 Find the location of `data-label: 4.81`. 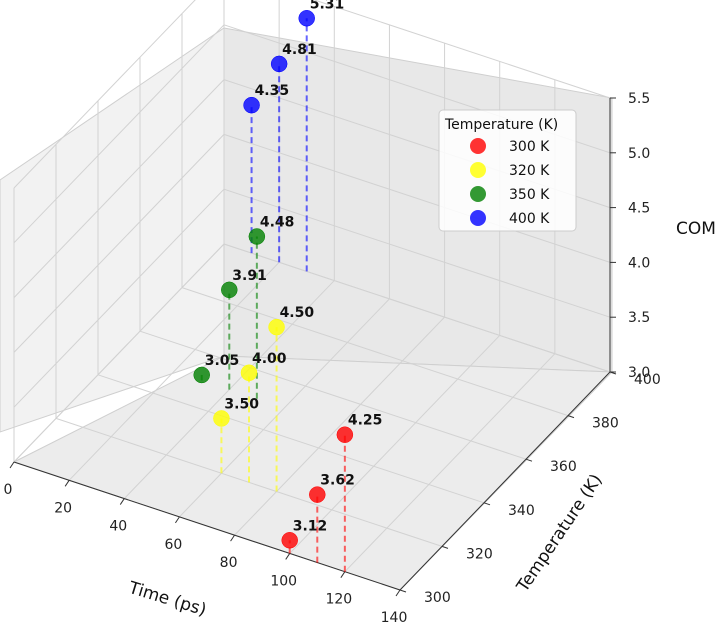

data-label: 4.81 is located at coordinates (299, 50).